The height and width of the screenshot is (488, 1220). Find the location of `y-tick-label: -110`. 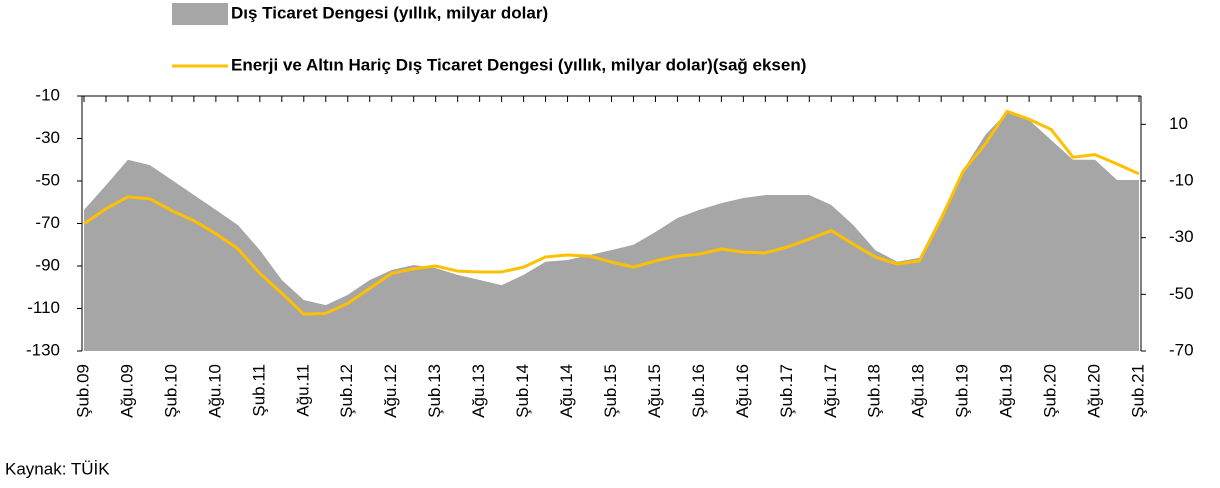

y-tick-label: -110 is located at coordinates (43, 307).